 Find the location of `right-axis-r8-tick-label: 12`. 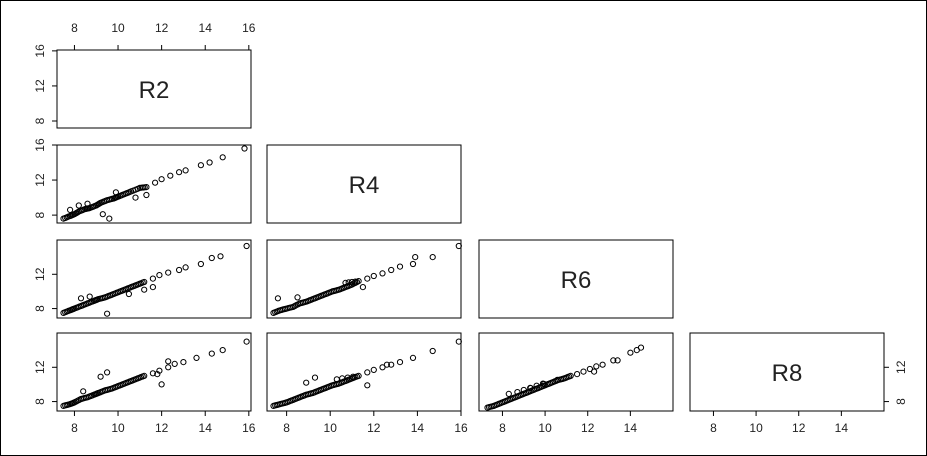

right-axis-r8-tick-label: 12 is located at coordinates (901, 367).